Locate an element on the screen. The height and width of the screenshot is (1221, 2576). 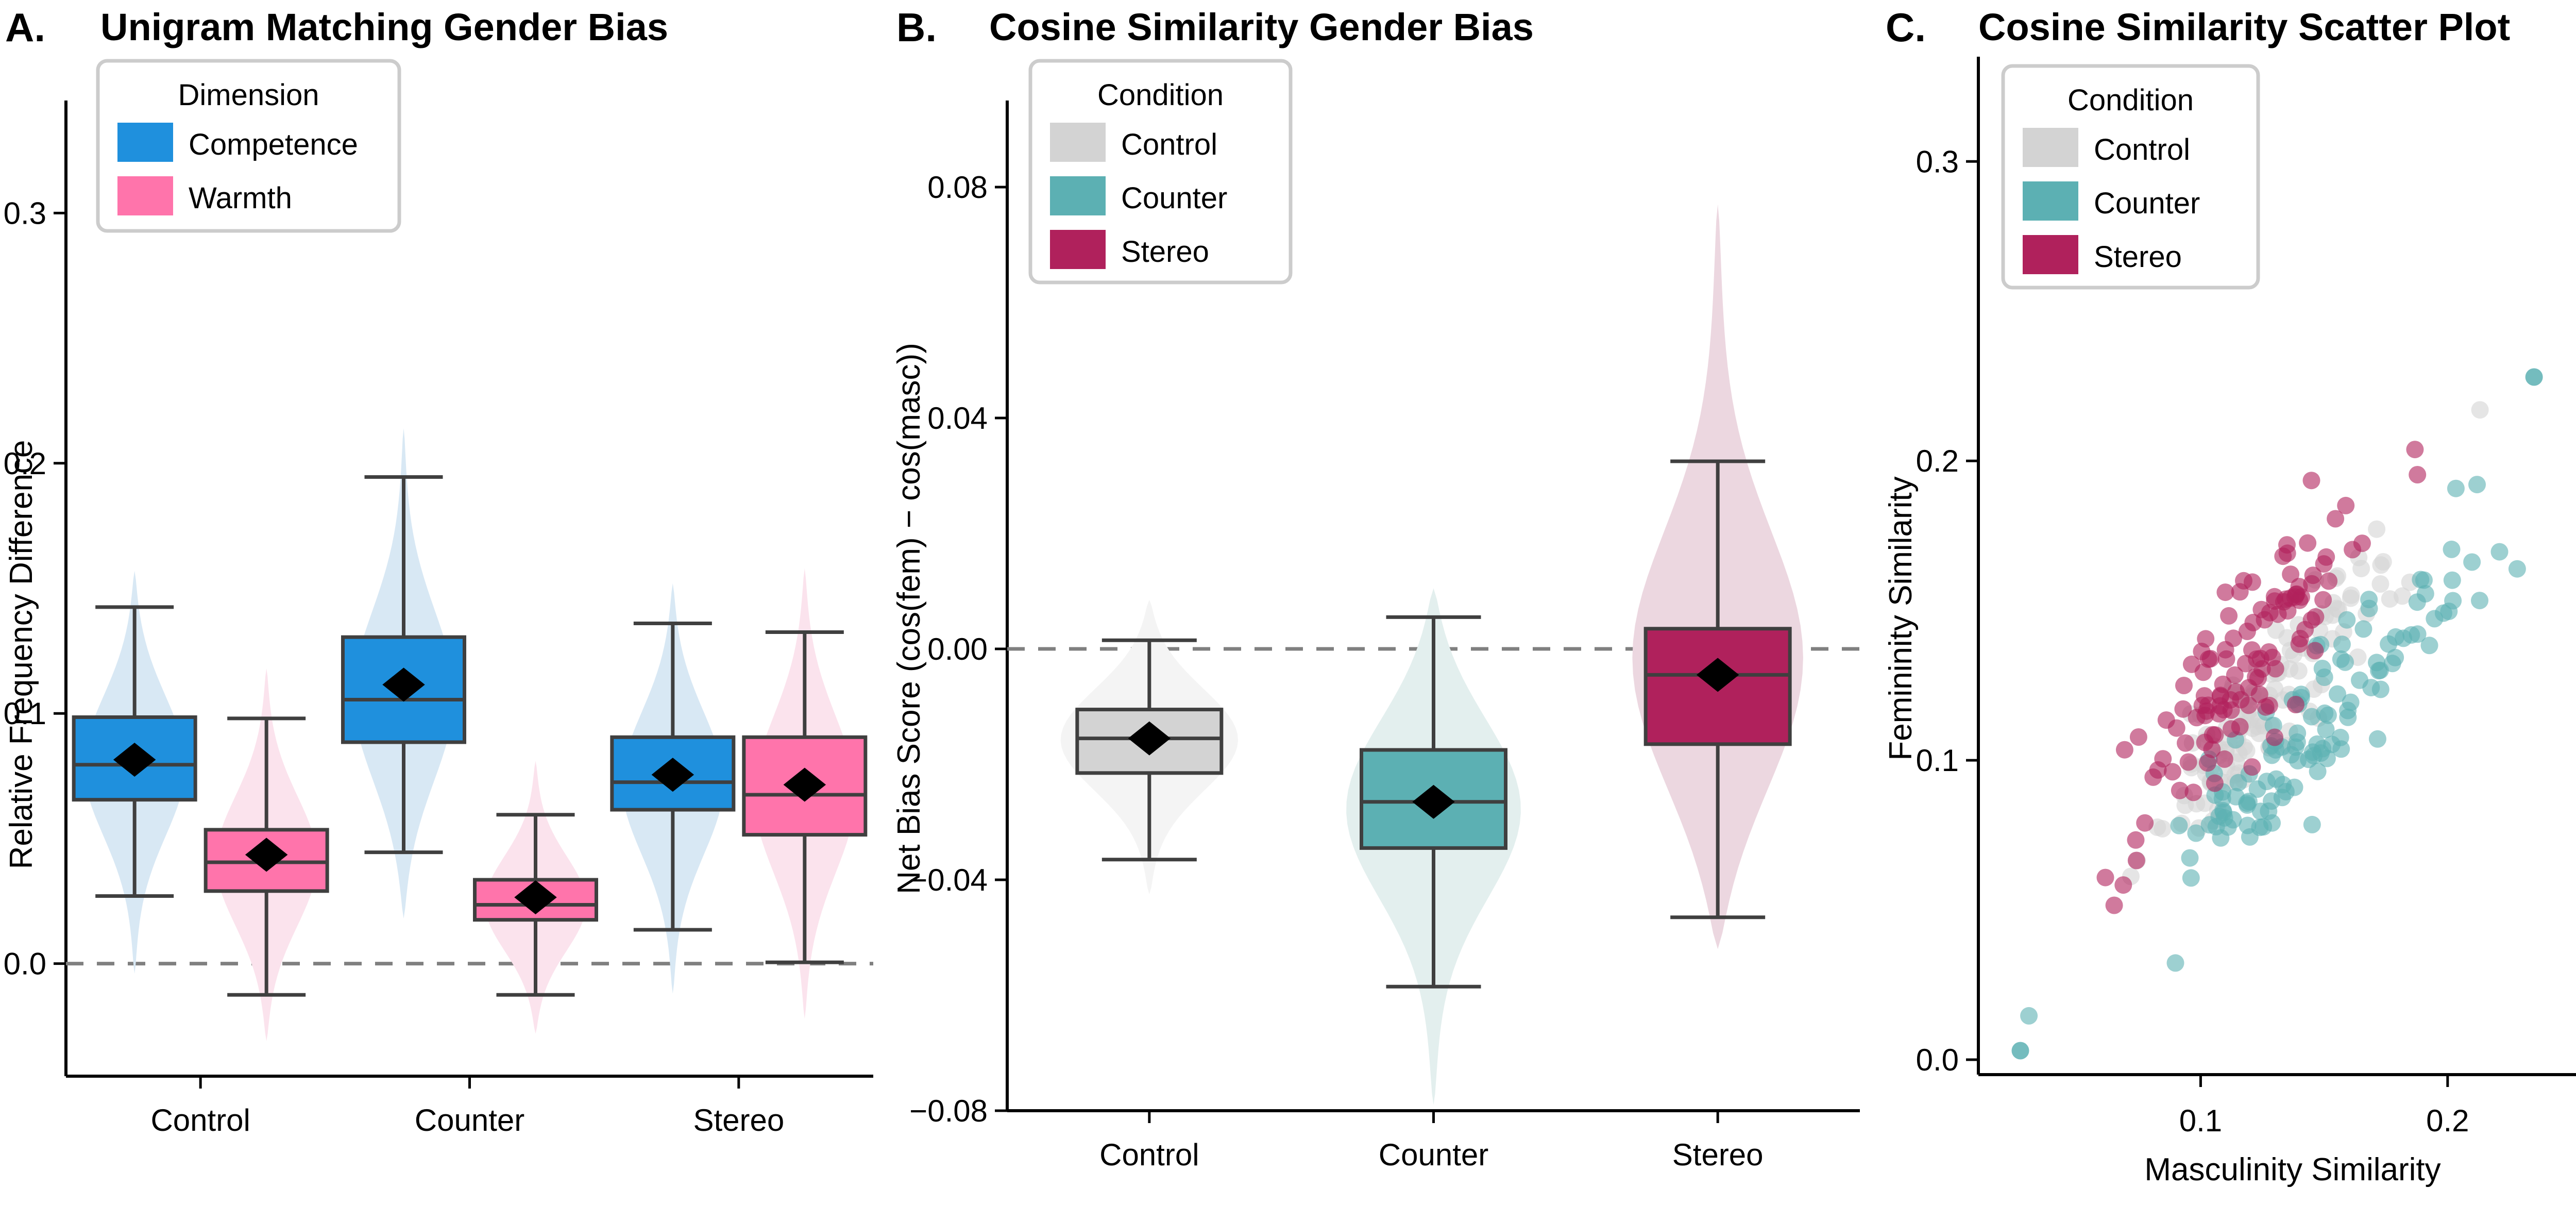
panel-b-y-tick-label: 0.04 is located at coordinates (957, 419).